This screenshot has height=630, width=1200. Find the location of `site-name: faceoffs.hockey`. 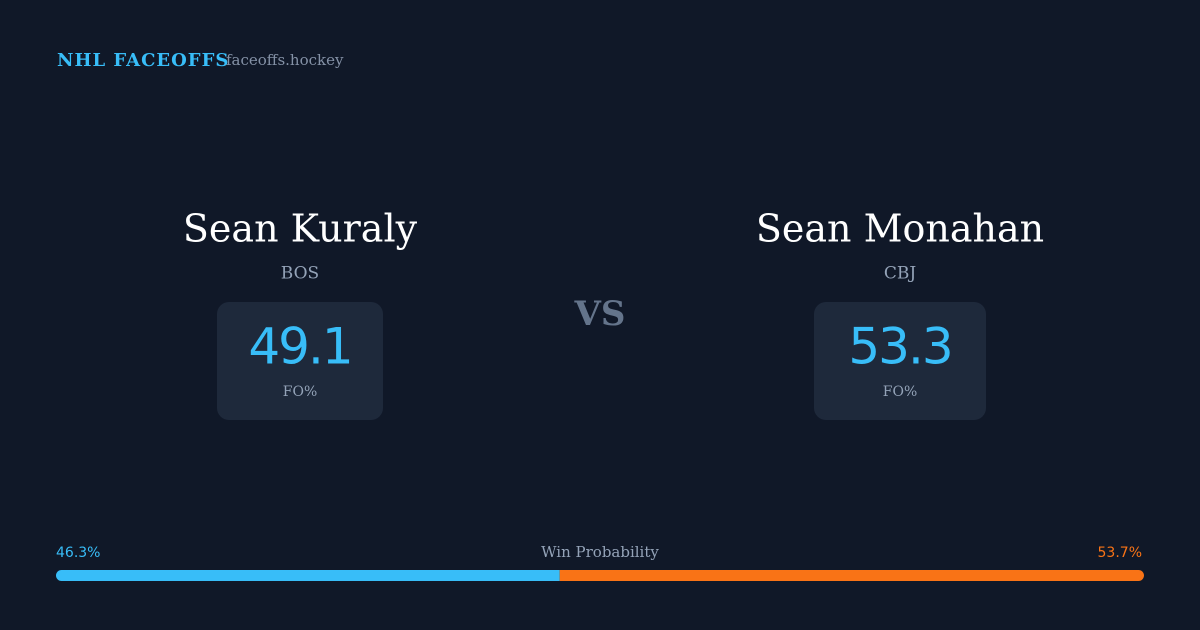

site-name: faceoffs.hockey is located at coordinates (285, 60).